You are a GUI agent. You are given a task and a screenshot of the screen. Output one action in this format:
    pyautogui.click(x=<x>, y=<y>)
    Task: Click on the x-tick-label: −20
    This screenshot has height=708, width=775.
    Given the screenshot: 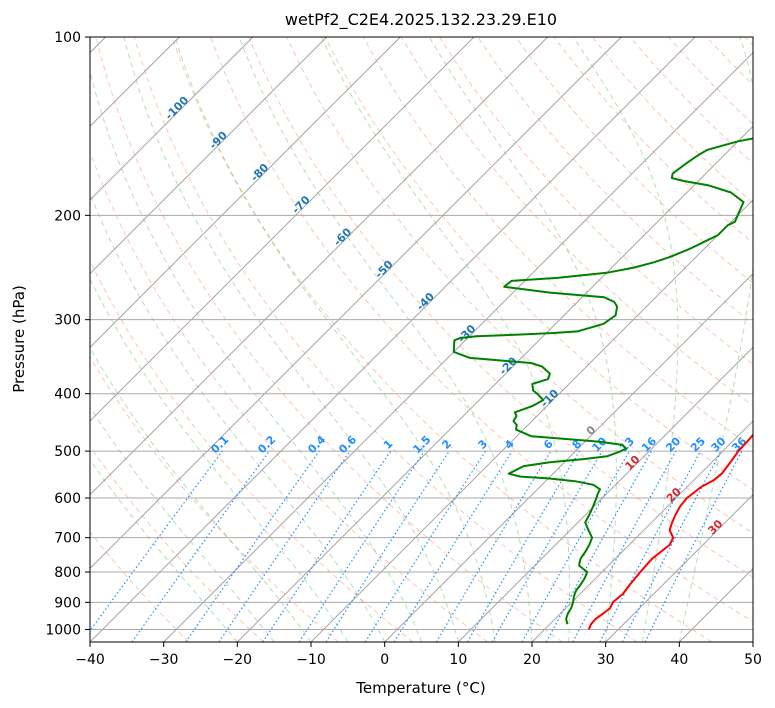 What is the action you would take?
    pyautogui.click(x=238, y=660)
    